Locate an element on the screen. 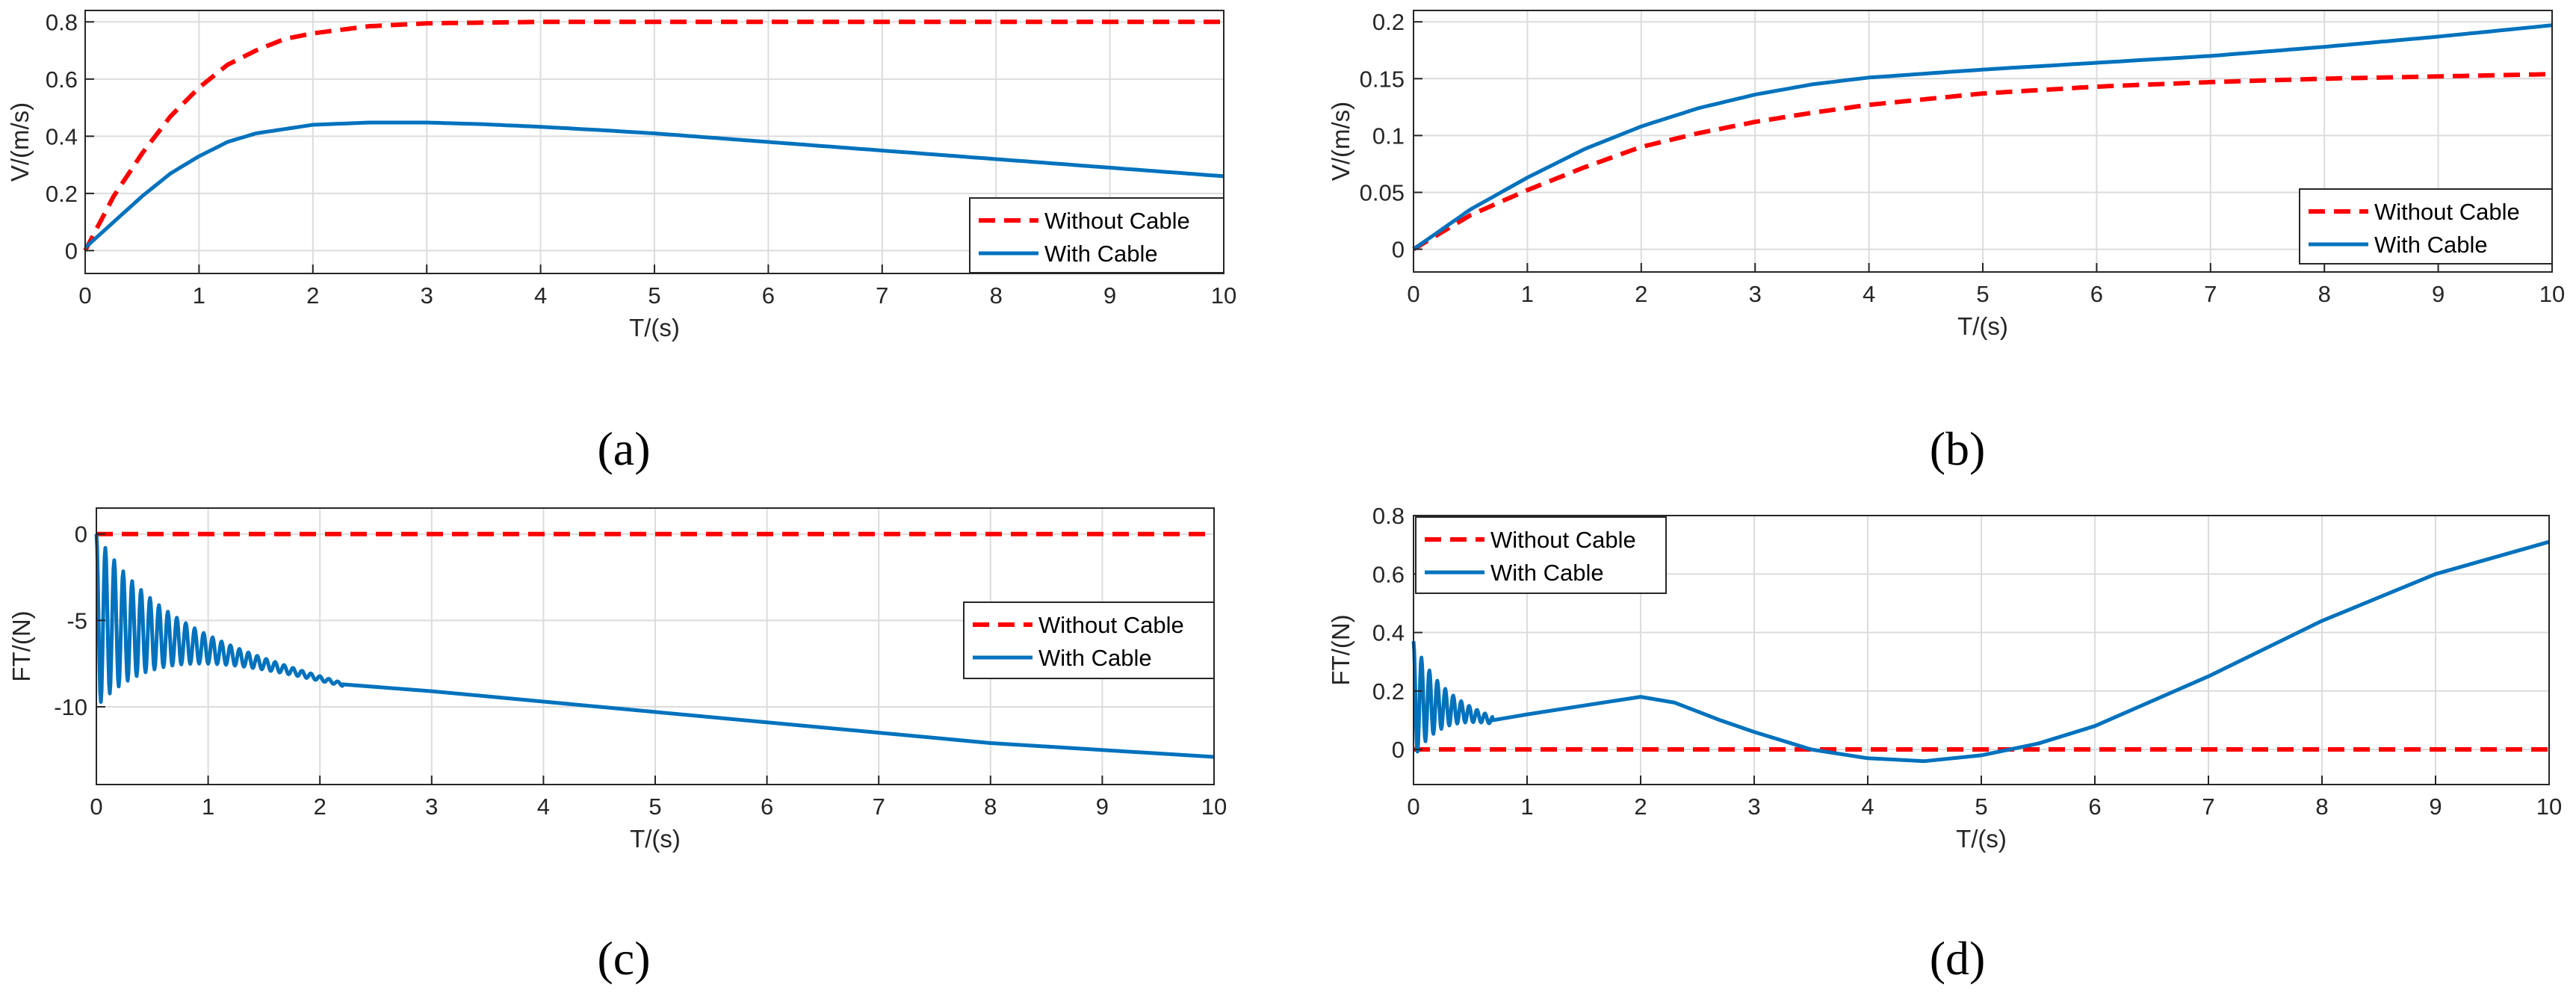  chart-caption: (a) is located at coordinates (623, 448).